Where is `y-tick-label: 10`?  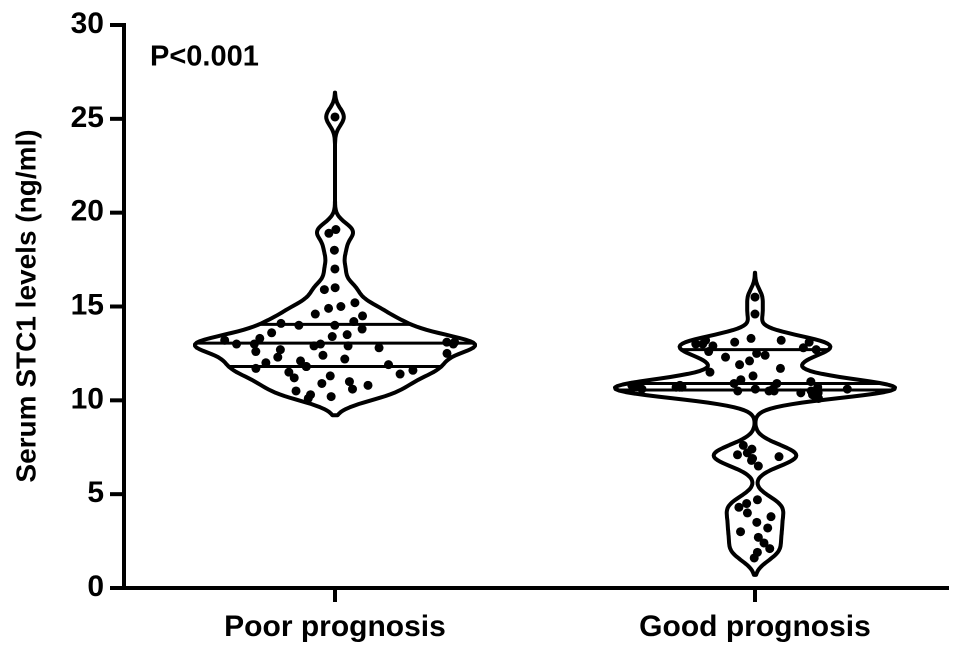 y-tick-label: 10 is located at coordinates (87, 398).